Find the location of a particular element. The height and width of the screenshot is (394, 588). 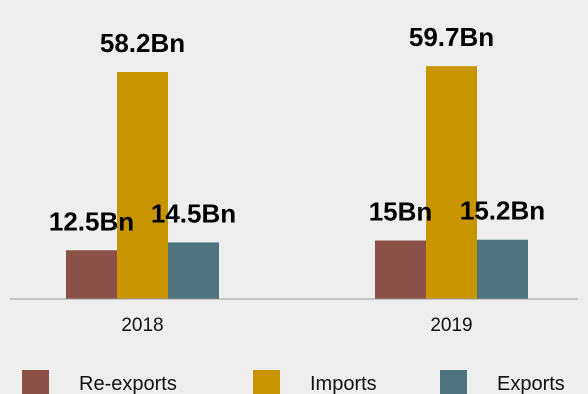

legend-label-imports: Imports is located at coordinates (343, 383).